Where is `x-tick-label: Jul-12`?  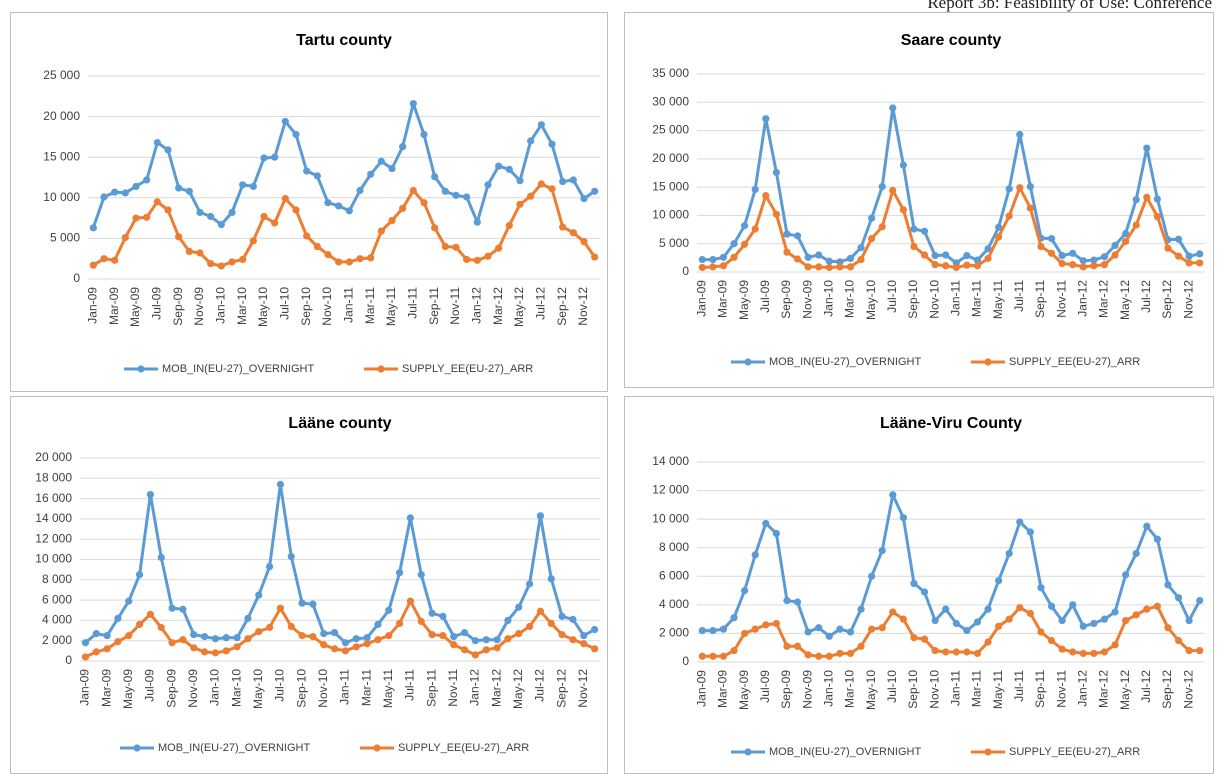
x-tick-label: Jul-12 is located at coordinates (1146, 686).